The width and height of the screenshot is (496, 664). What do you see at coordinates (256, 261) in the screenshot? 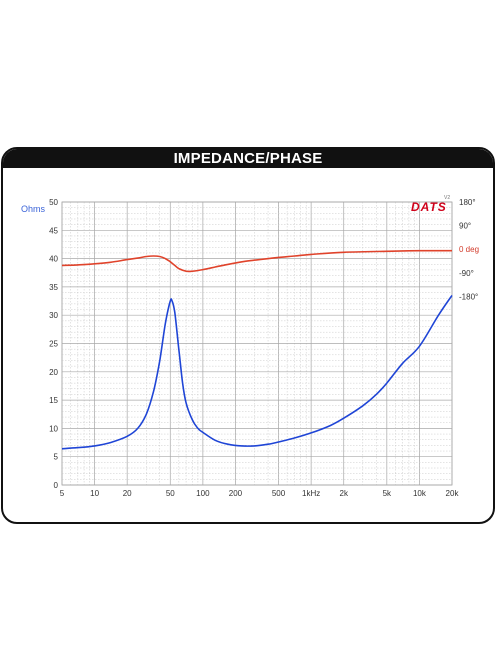
I see `phase-curve` at bounding box center [256, 261].